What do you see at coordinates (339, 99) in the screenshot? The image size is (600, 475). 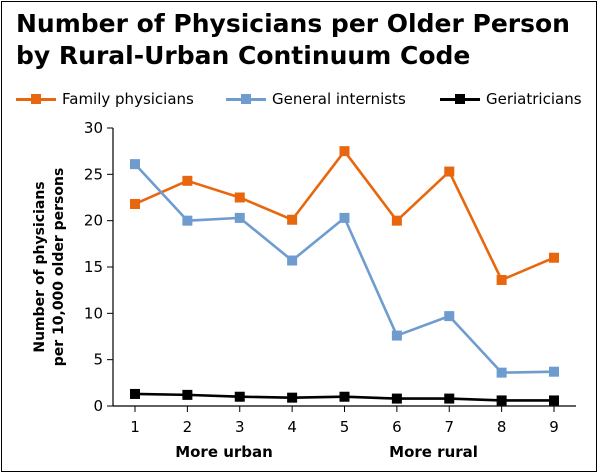 I see `legend-label-general-internists: General internists` at bounding box center [339, 99].